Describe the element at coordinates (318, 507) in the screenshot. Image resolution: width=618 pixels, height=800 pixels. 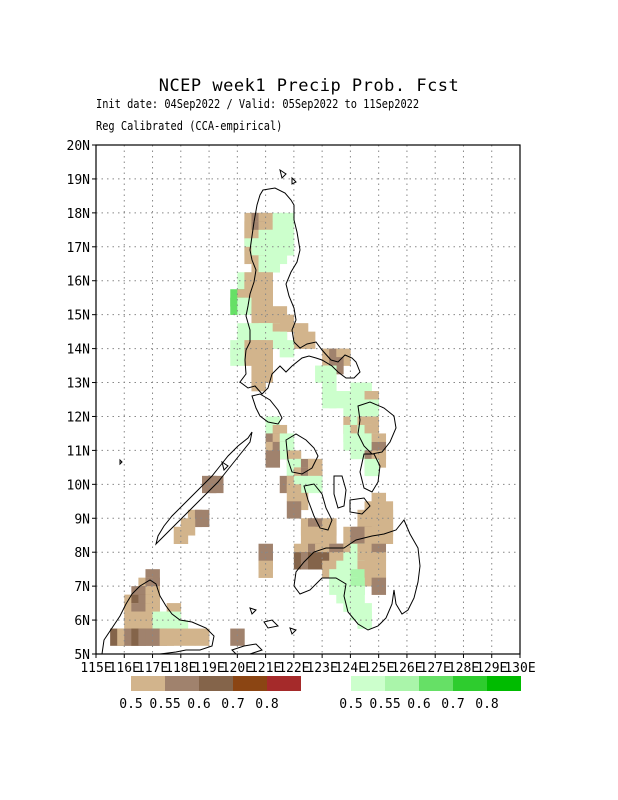
I see `negros-coast` at that location.